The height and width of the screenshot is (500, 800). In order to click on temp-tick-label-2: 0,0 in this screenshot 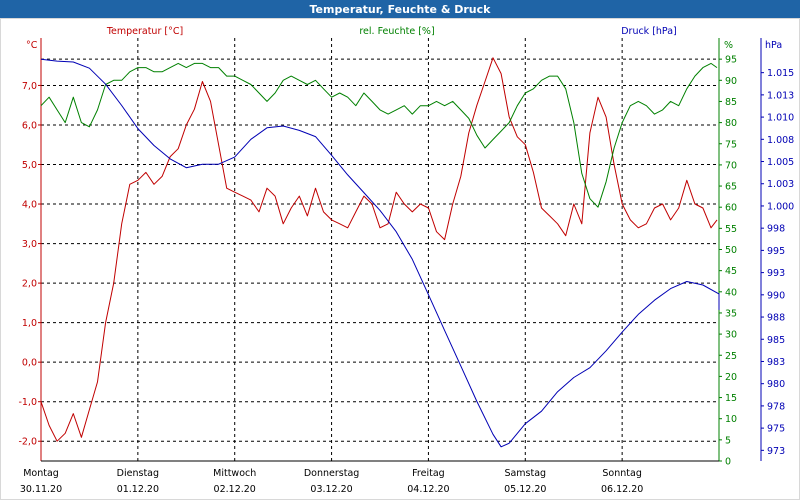, I will do `click(29, 363)`.